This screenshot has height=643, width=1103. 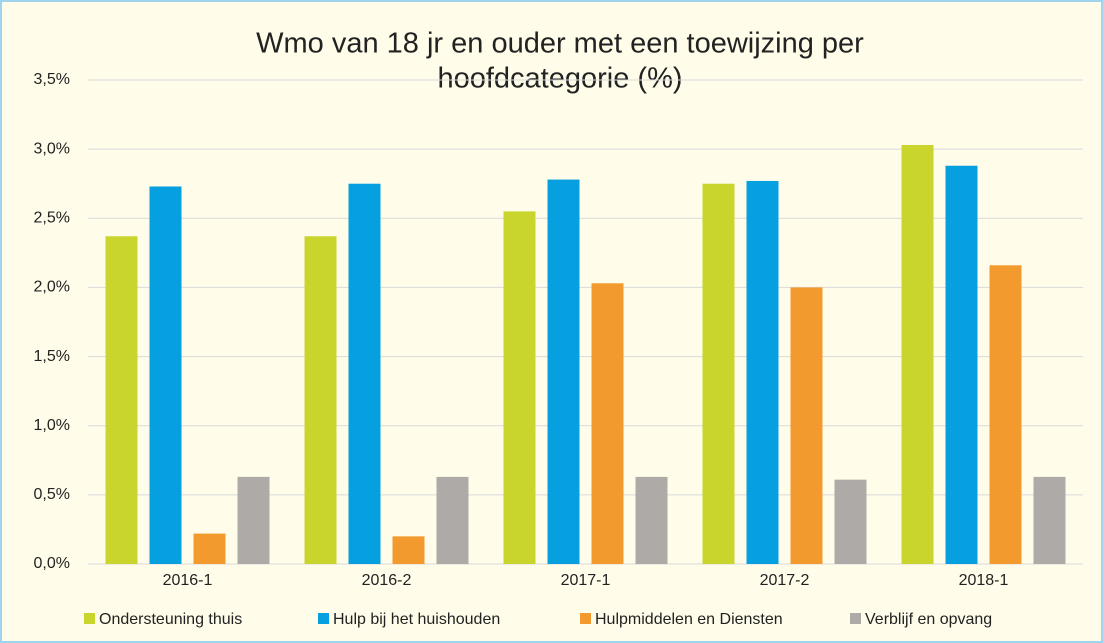 What do you see at coordinates (586, 580) in the screenshot?
I see `x-tick-label: 2017-1` at bounding box center [586, 580].